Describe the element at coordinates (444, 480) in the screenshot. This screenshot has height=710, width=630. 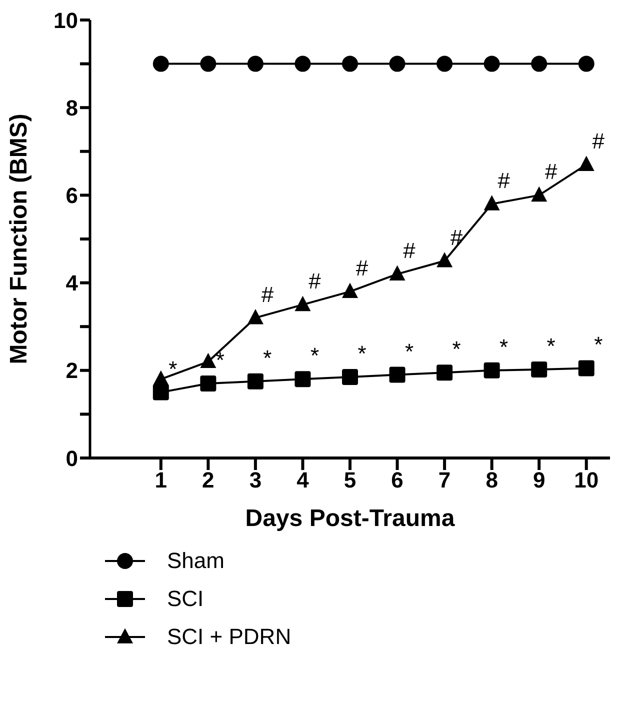
I see `x-tick-label: 7` at that location.